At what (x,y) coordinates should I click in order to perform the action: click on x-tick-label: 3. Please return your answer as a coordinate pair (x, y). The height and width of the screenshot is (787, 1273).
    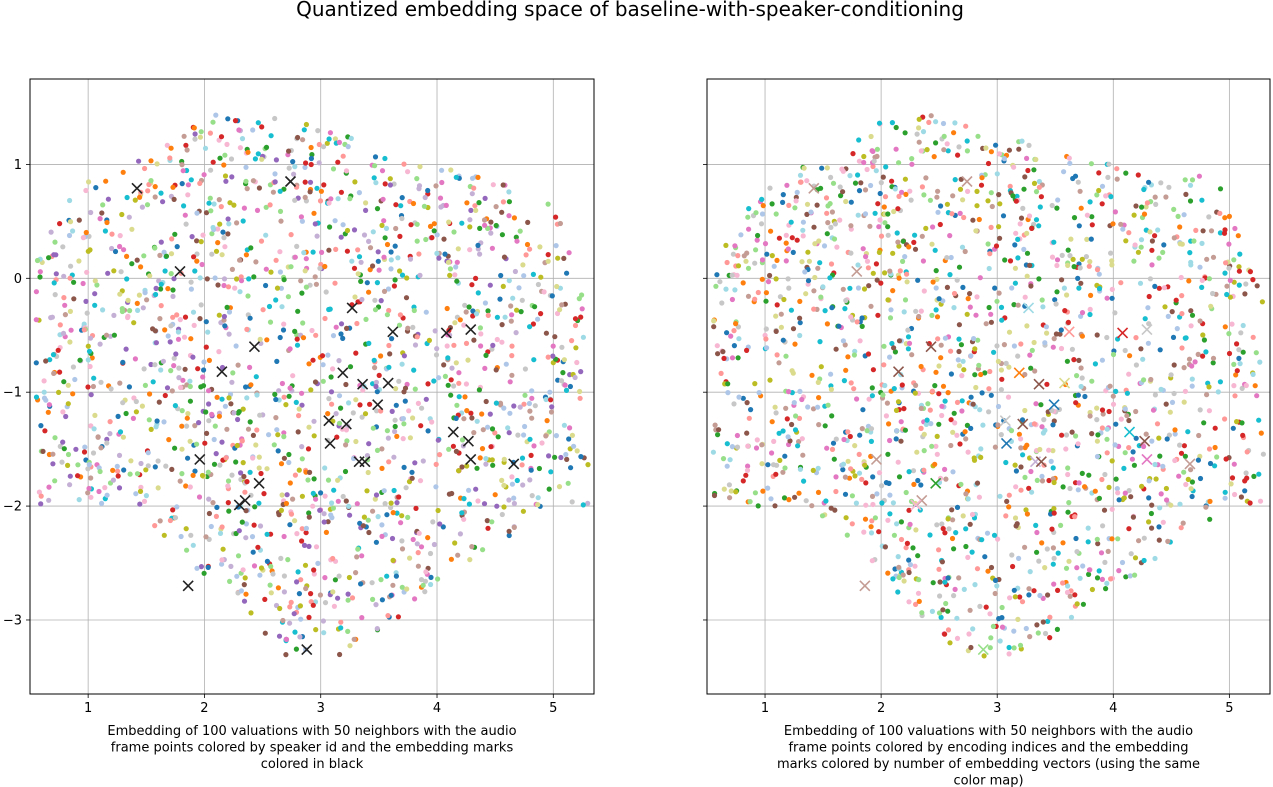
    Looking at the image, I should click on (997, 708).